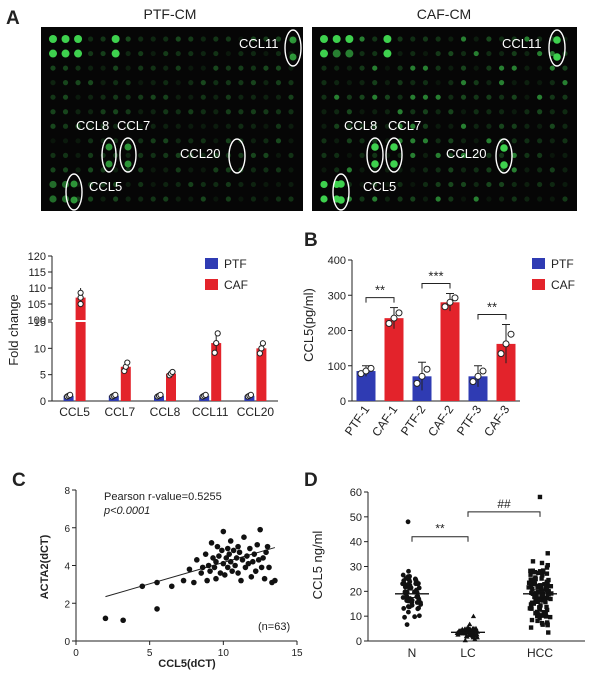 This screenshot has height=674, width=593. What do you see at coordinates (317, 565) in the screenshot?
I see `serum-ccl5-ylabel: CCL5 ng/ml` at bounding box center [317, 565].